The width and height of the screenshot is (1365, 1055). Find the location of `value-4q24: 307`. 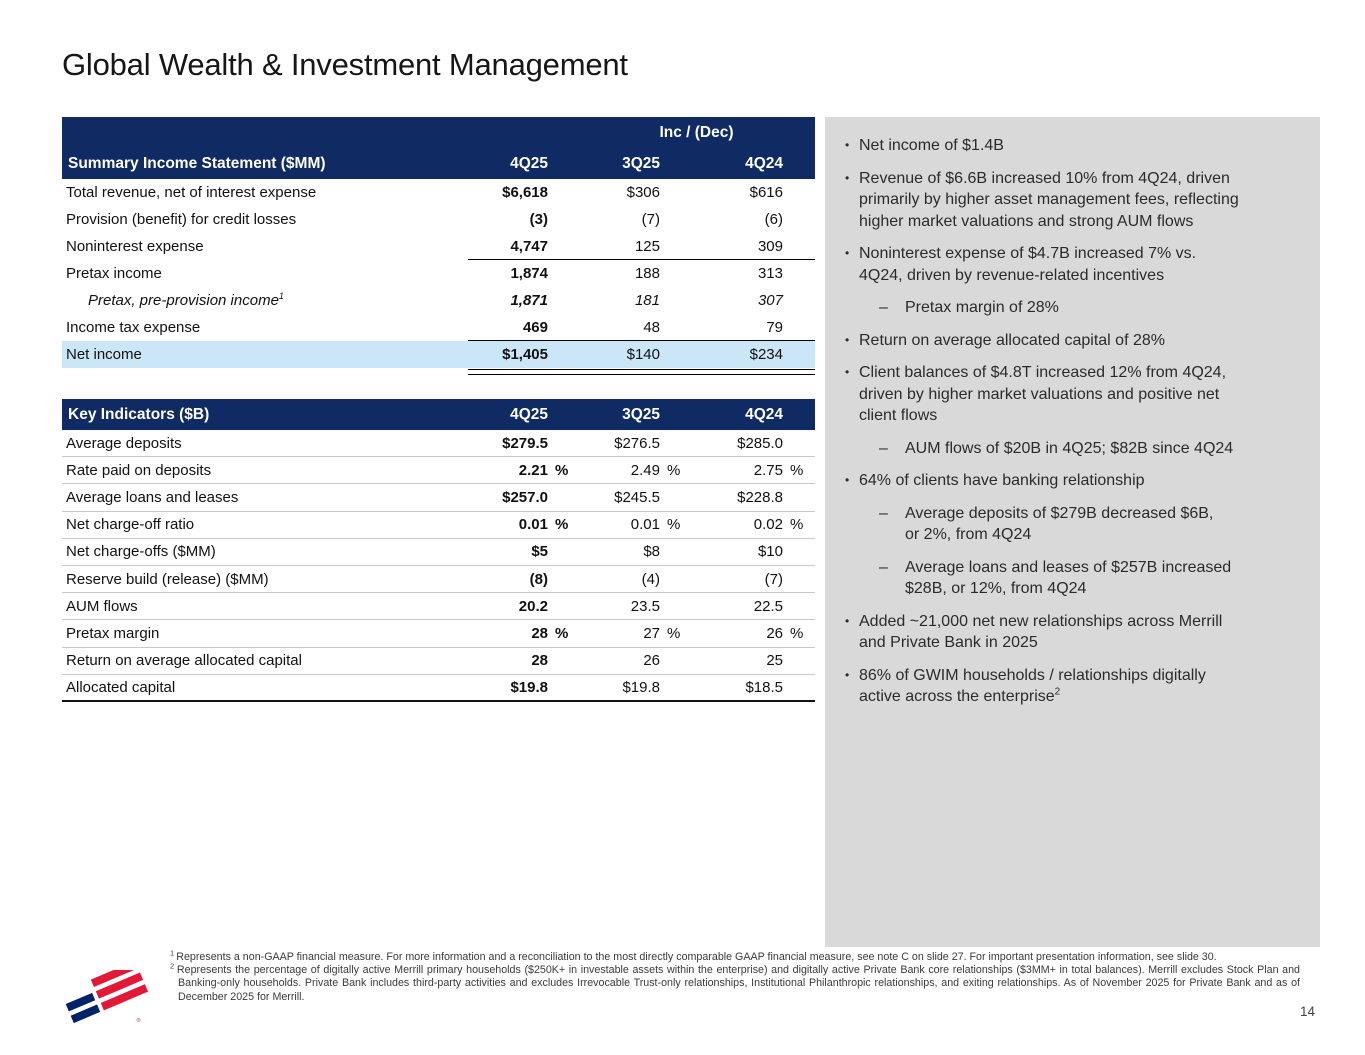

value-4q24: 307 is located at coordinates (770, 300).